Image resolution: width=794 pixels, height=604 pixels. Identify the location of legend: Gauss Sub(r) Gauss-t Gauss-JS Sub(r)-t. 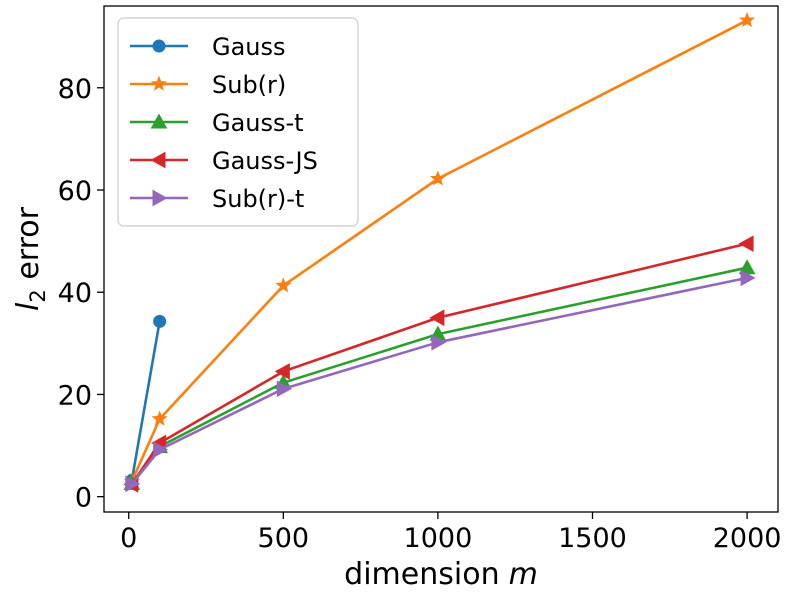
(238, 122).